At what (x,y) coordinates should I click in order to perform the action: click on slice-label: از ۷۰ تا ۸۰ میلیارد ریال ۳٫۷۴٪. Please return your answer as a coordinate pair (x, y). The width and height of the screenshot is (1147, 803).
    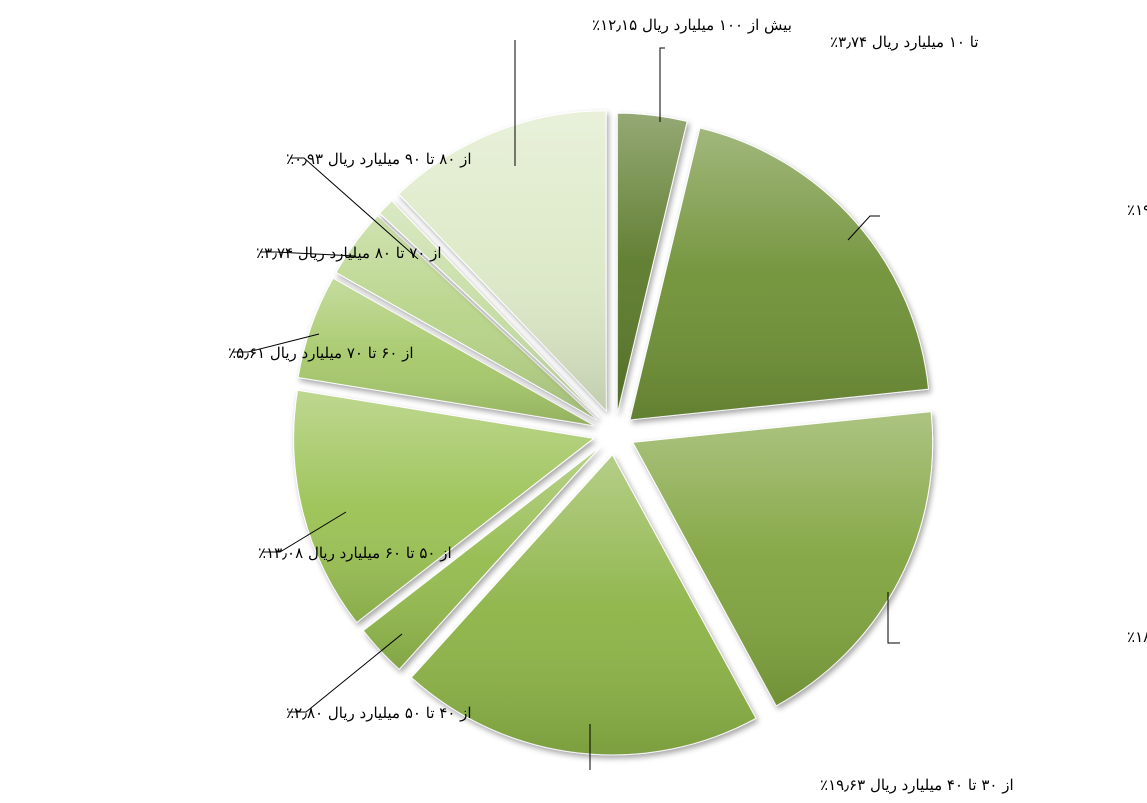
    Looking at the image, I should click on (349, 253).